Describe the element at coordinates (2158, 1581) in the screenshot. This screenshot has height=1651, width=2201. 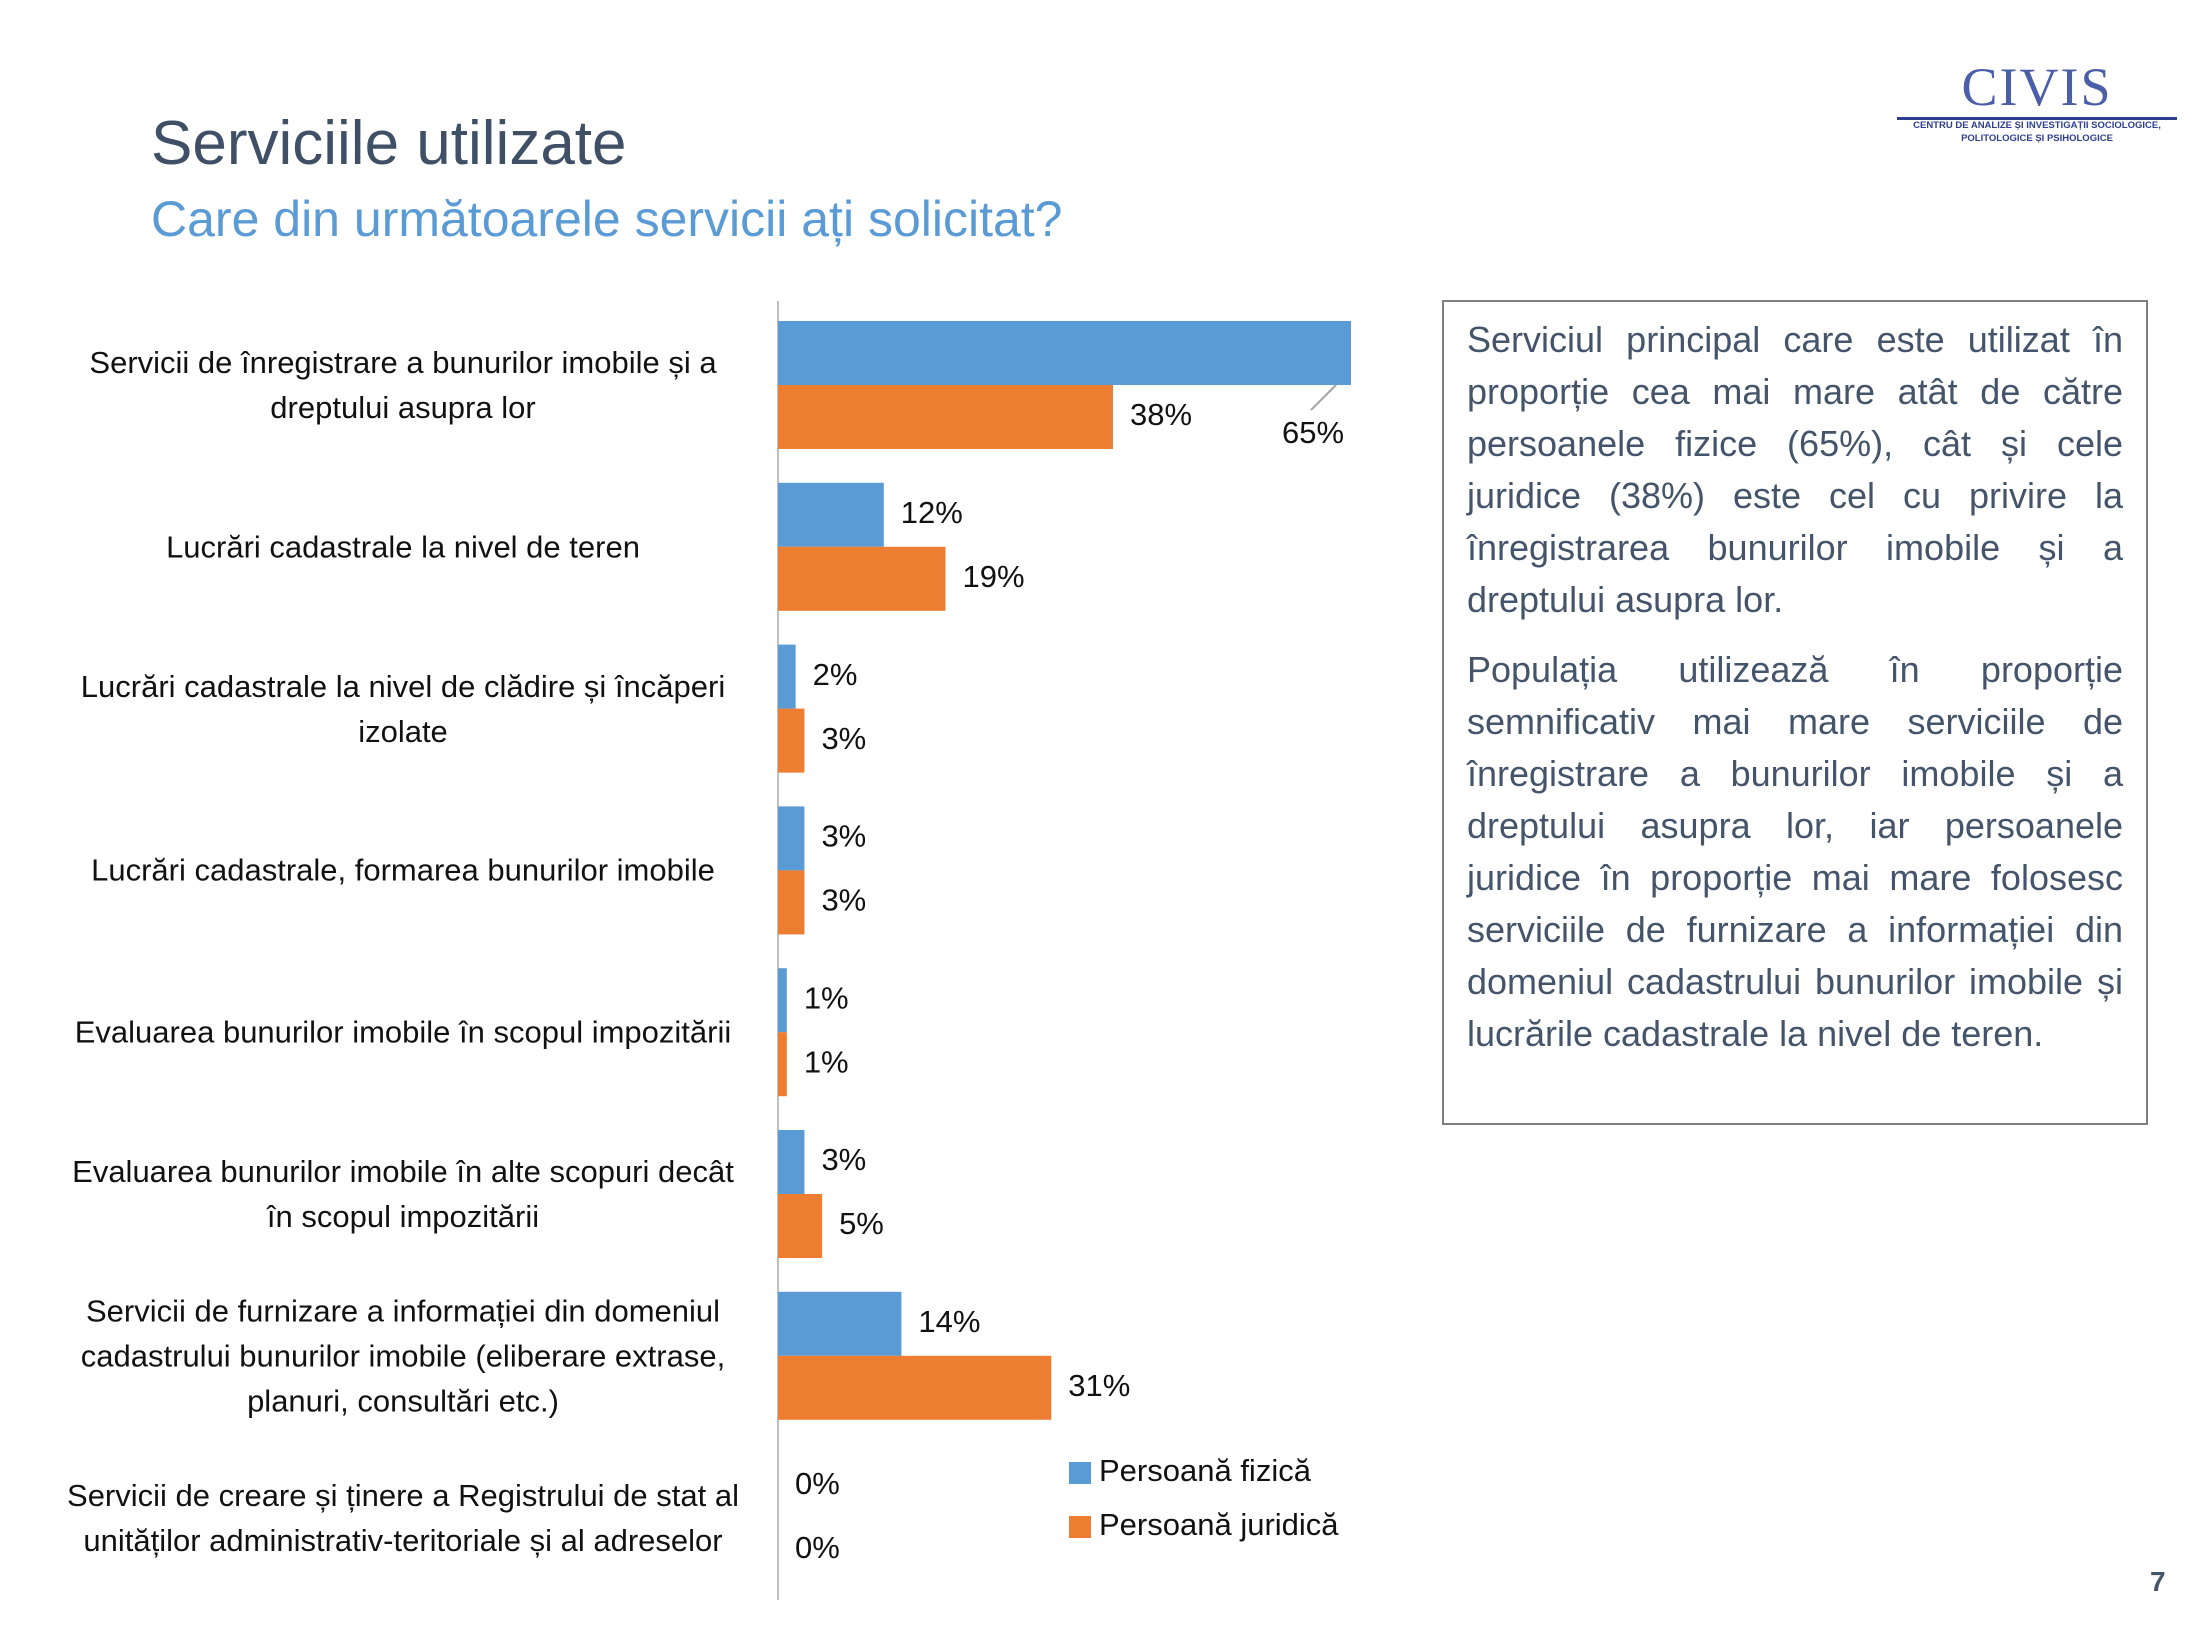
I see `page-number: 7` at that location.